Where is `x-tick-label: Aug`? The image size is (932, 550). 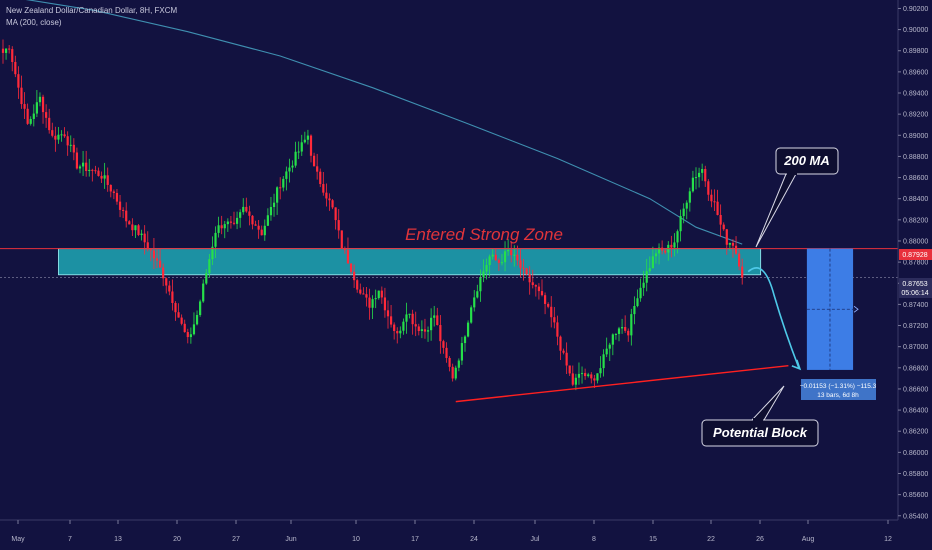 x-tick-label: Aug is located at coordinates (808, 539).